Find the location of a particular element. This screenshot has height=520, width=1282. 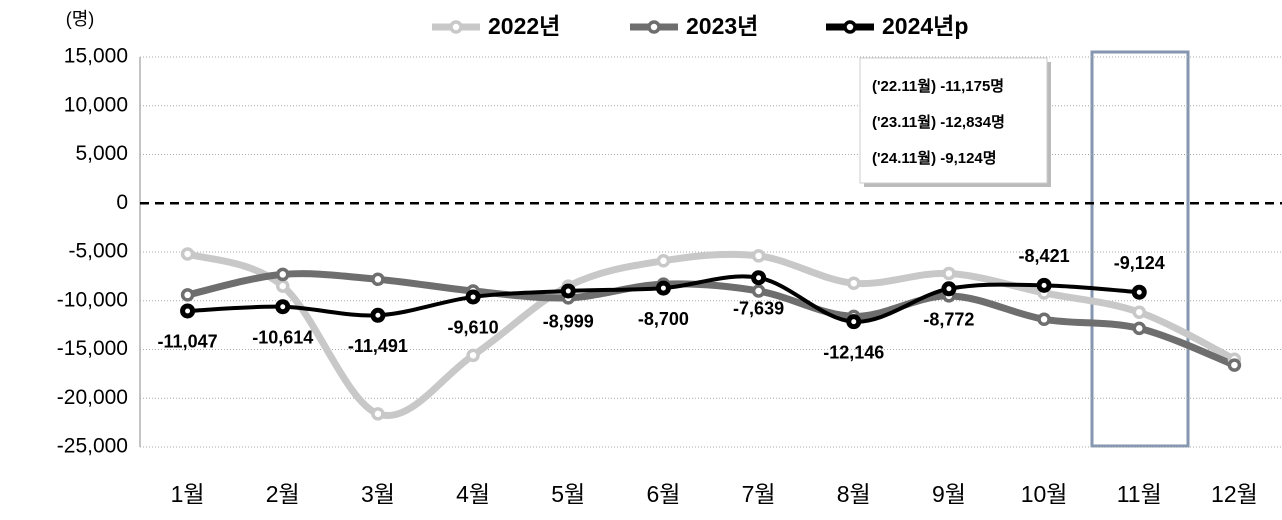

x-tick-label: 9월 is located at coordinates (949, 494).